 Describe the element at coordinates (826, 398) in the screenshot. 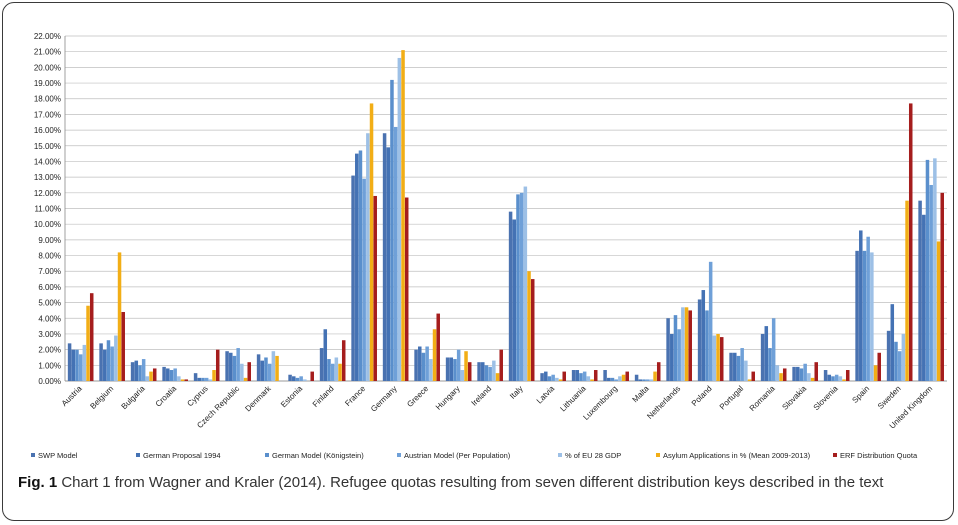

I see `x-tick-label: Slovenia` at that location.